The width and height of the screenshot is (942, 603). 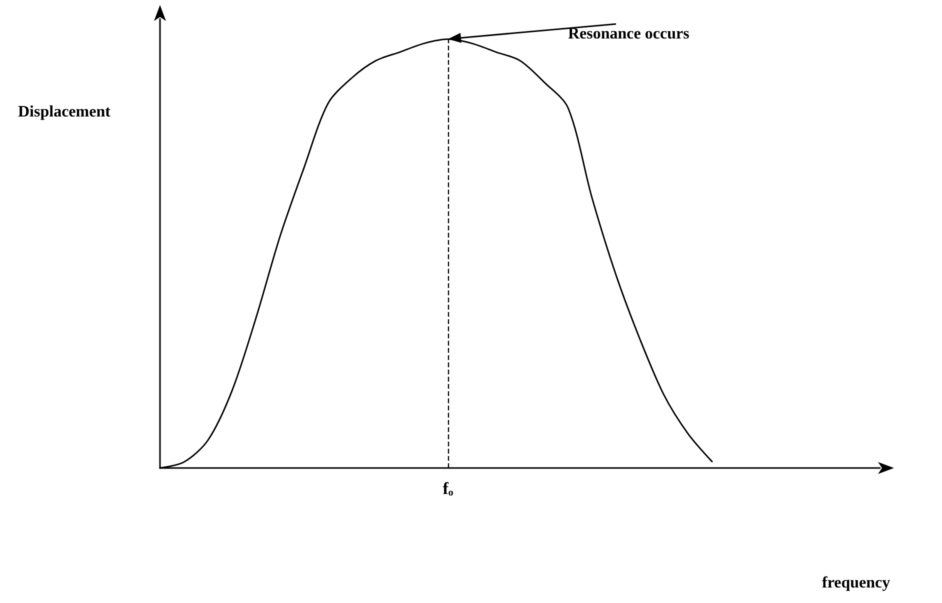 What do you see at coordinates (65, 112) in the screenshot?
I see `y-axis-title: Displacement` at bounding box center [65, 112].